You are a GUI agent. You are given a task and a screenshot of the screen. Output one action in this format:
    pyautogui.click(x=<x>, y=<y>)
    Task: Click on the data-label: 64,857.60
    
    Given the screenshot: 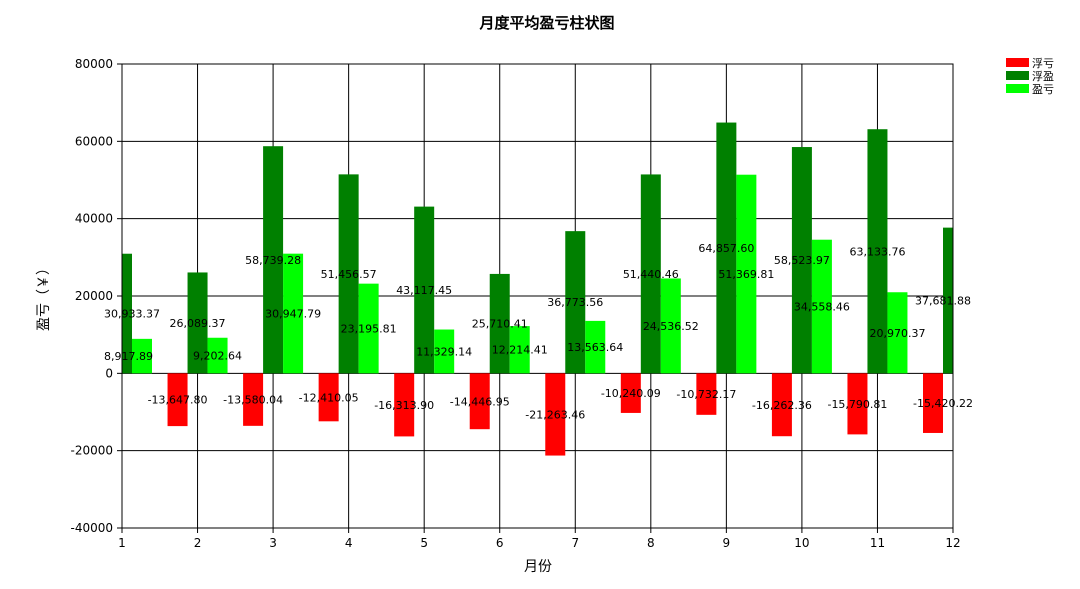 What is the action you would take?
    pyautogui.click(x=726, y=248)
    